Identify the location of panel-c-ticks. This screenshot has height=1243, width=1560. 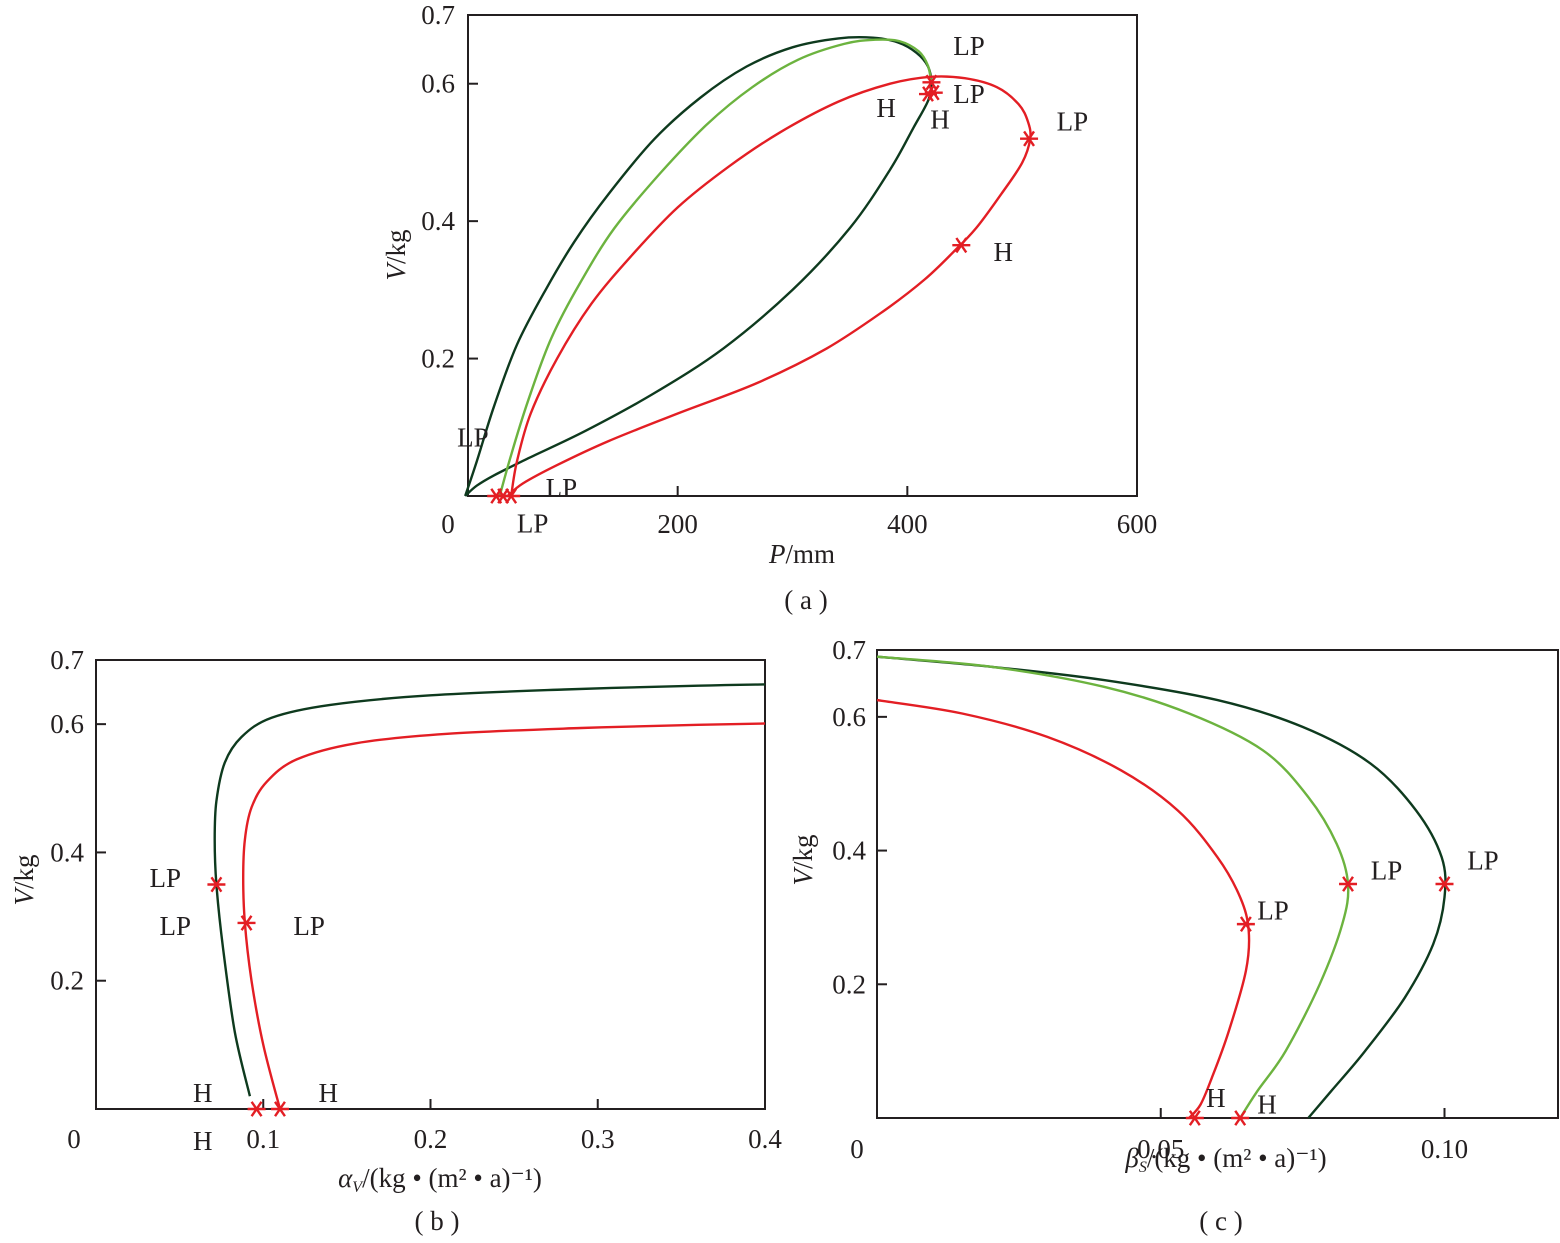
(1161, 916).